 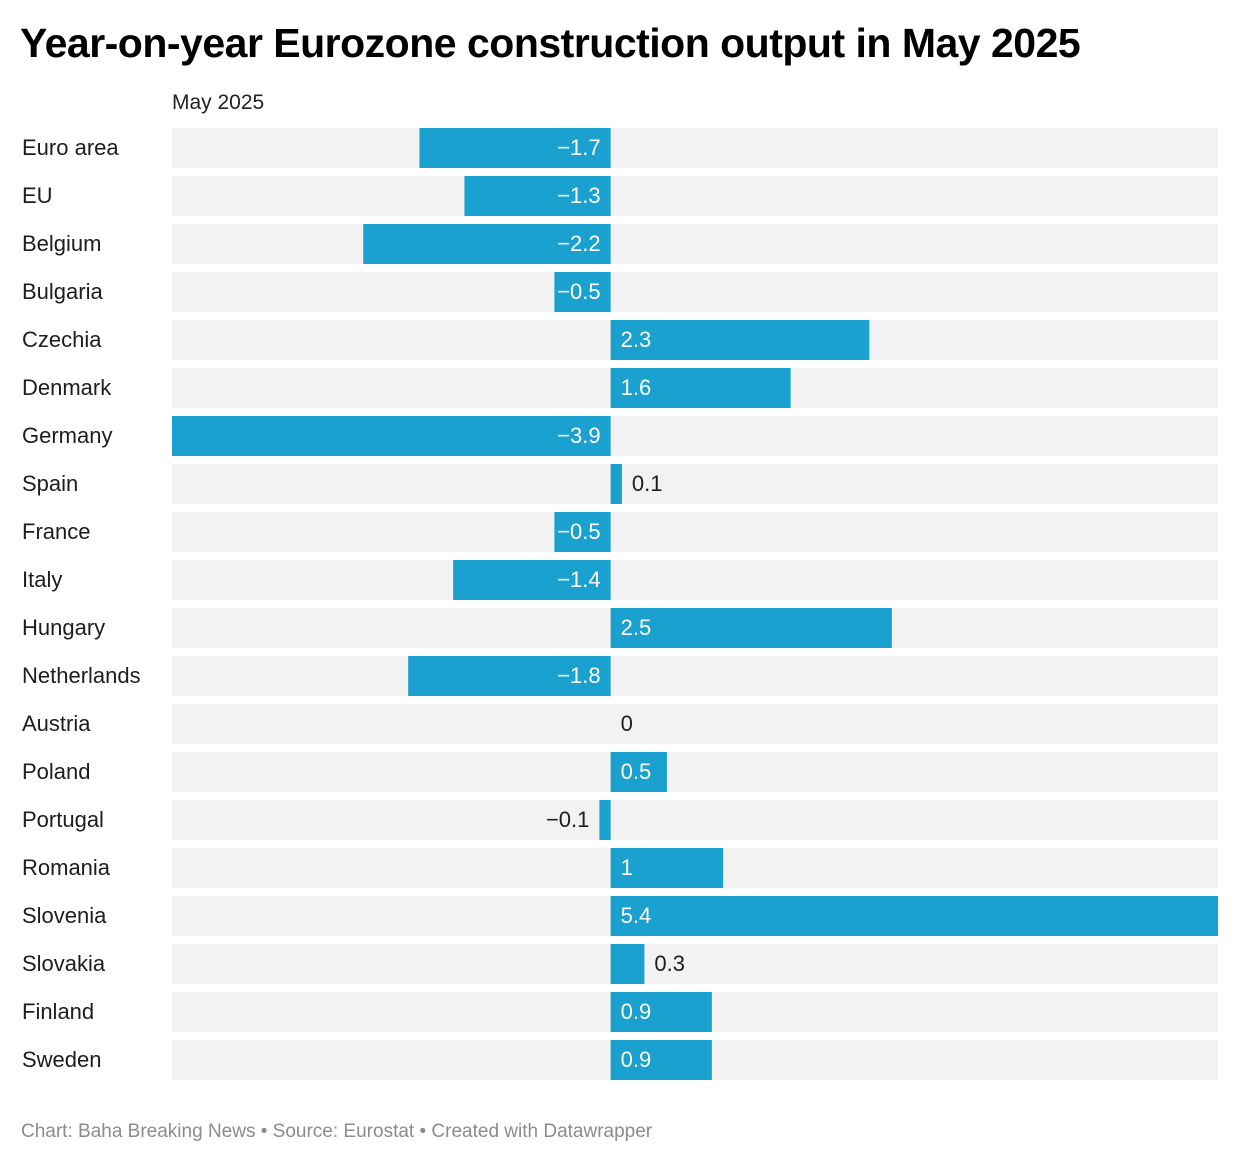 What do you see at coordinates (64, 915) in the screenshot?
I see `category-label: Slovenia` at bounding box center [64, 915].